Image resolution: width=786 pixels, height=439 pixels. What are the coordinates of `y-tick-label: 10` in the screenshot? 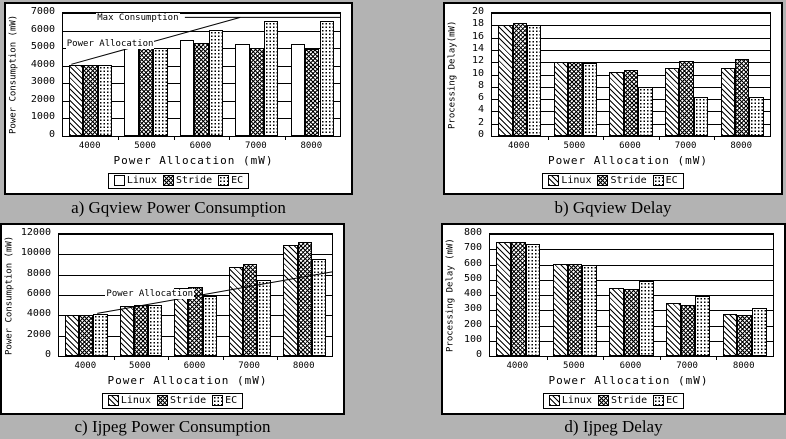 It's located at (477, 73).